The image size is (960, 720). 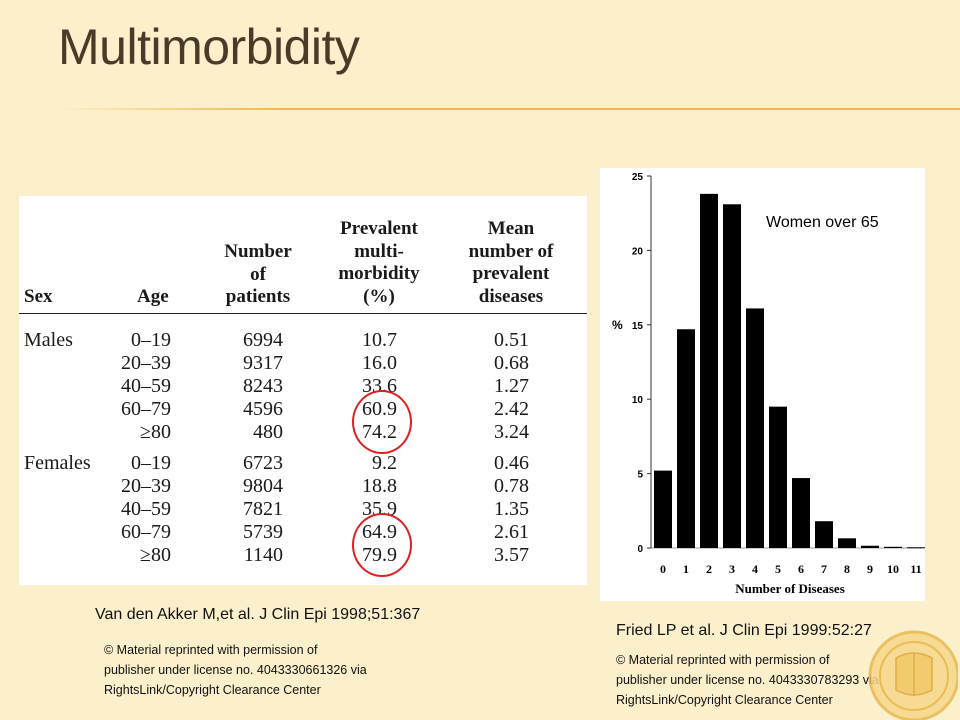 I want to click on table-cell-patients: 1140, so click(x=263, y=555).